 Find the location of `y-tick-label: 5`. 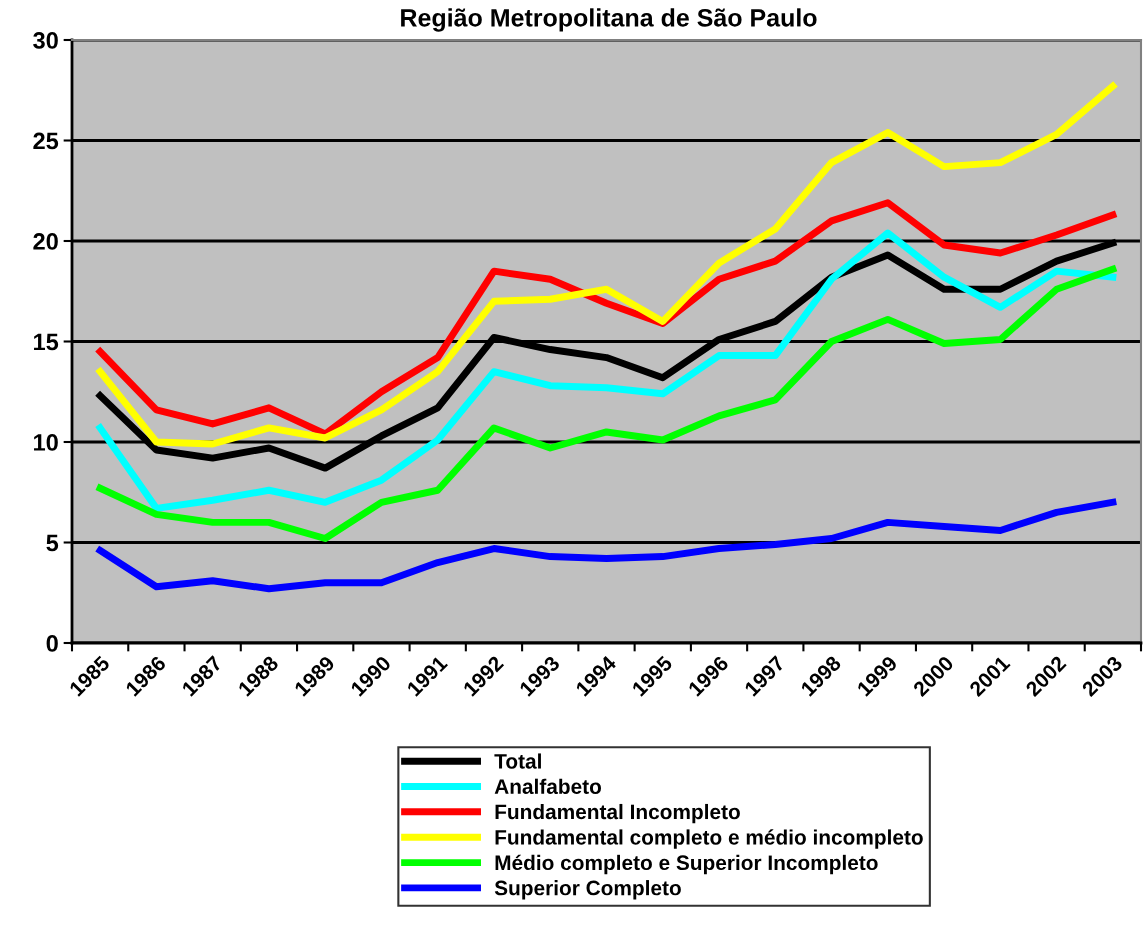

y-tick-label: 5 is located at coordinates (52, 543).